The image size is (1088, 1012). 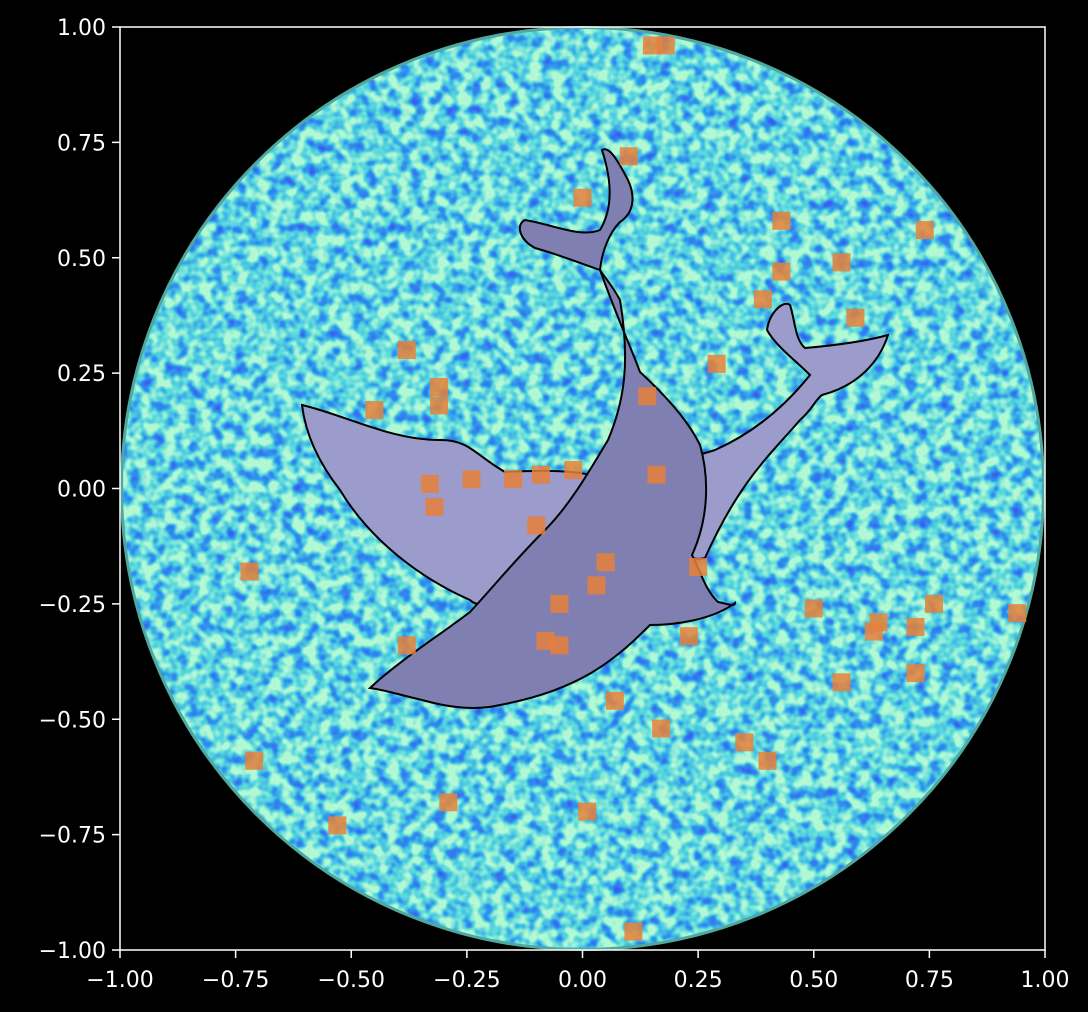 I want to click on y-tick-label: −1.00, so click(x=72, y=951).